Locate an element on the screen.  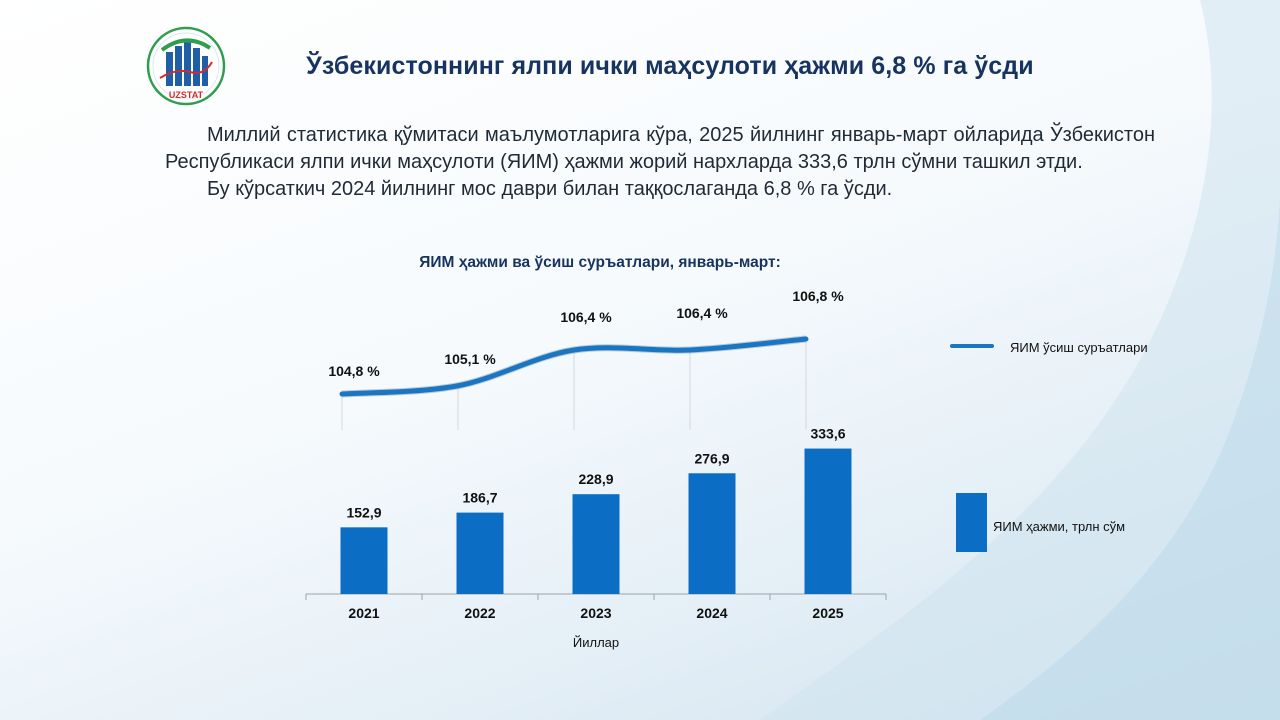
uzstat-logo: UZSTAT is located at coordinates (186, 66).